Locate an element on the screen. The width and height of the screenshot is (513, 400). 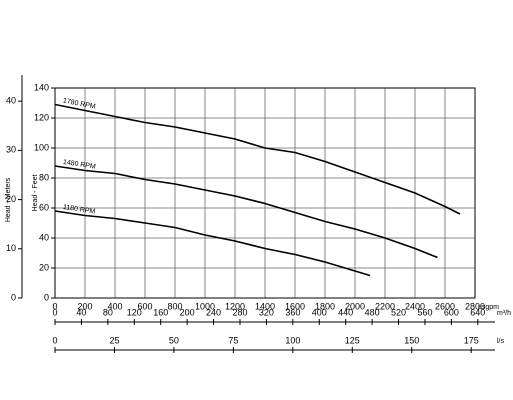
secondary-x-tick-label: 480 is located at coordinates (372, 312).